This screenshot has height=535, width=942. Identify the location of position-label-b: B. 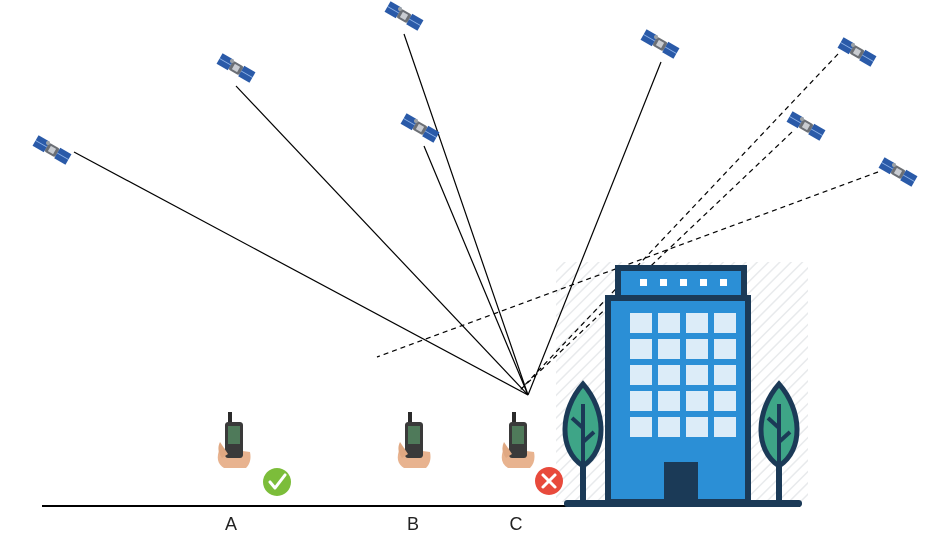
(412, 524).